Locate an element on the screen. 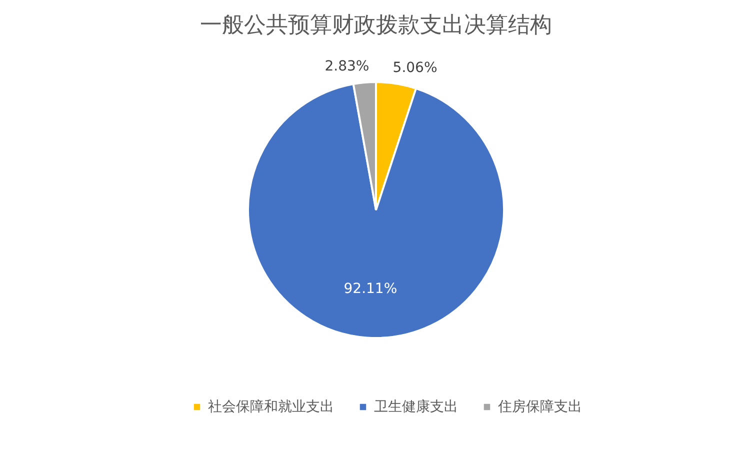 Image resolution: width=752 pixels, height=452 pixels. legend-label: 社会保障和就业支出 is located at coordinates (271, 407).